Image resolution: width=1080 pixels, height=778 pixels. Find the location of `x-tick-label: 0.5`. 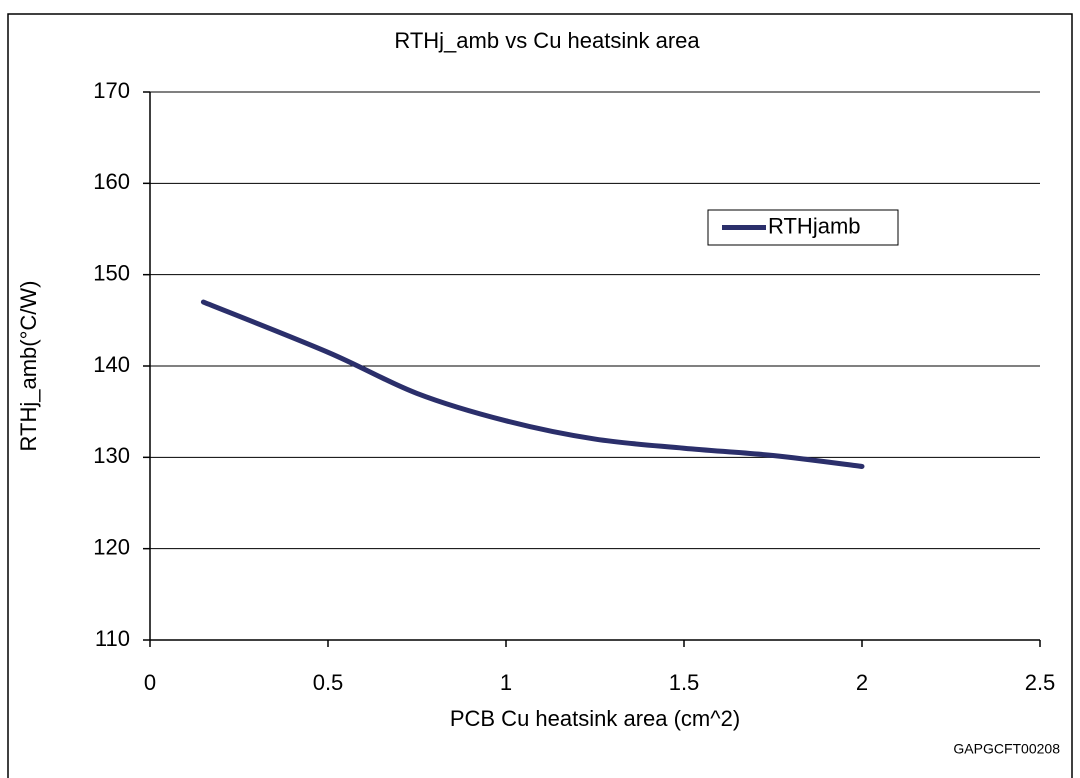

x-tick-label: 0.5 is located at coordinates (328, 682).